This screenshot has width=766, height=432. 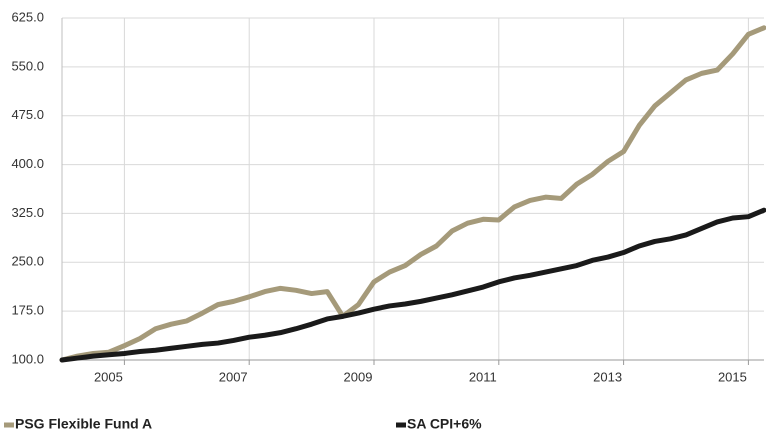 I want to click on x-tick-label: 2011, so click(x=483, y=376).